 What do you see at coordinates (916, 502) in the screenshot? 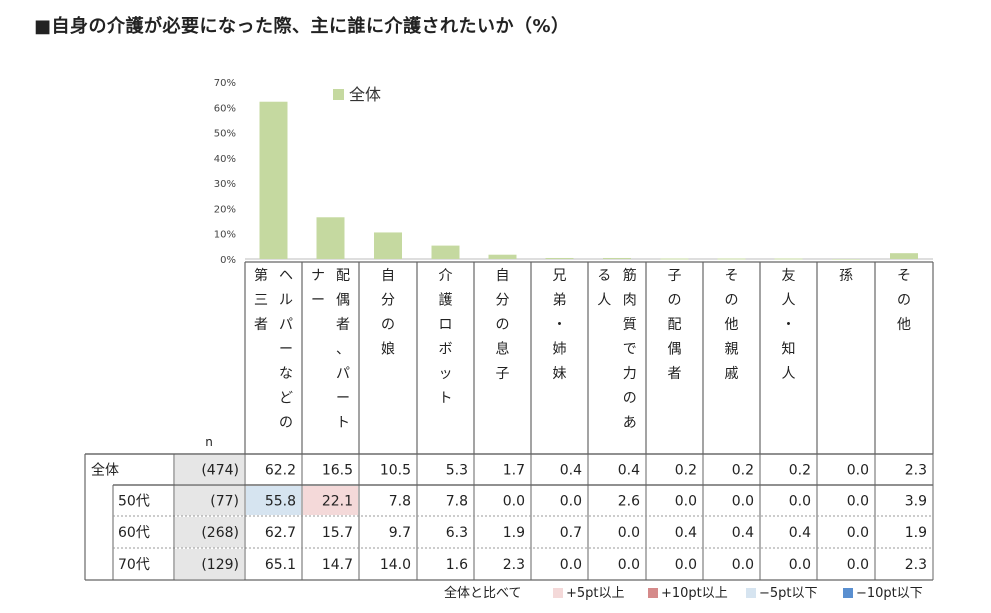
I see `cell-value: 3.9` at bounding box center [916, 502].